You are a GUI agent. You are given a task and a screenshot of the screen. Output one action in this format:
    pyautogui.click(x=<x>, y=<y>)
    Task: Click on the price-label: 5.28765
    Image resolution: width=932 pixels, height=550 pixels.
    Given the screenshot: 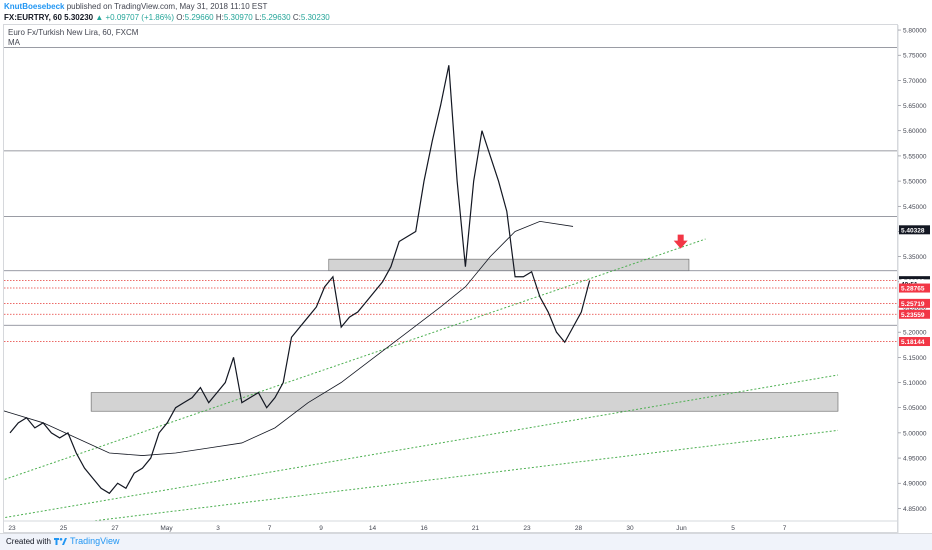 What is the action you would take?
    pyautogui.click(x=914, y=288)
    